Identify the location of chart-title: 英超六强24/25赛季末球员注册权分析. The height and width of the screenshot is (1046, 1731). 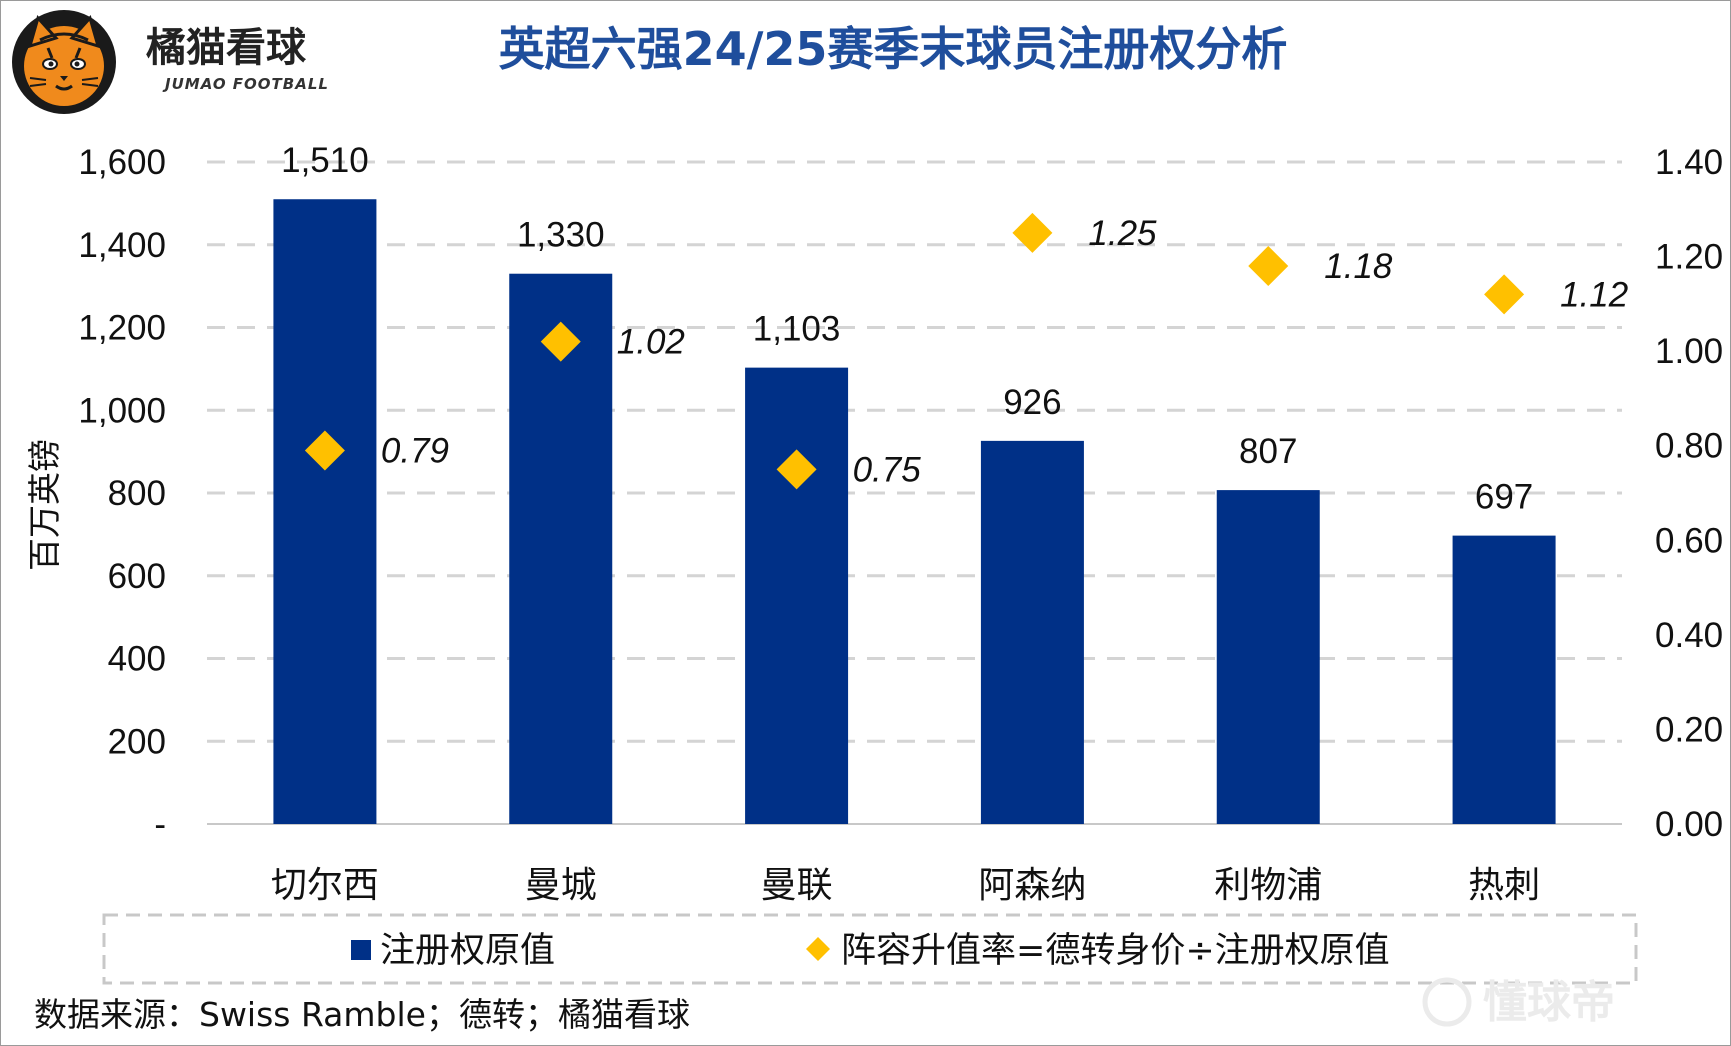
(893, 49).